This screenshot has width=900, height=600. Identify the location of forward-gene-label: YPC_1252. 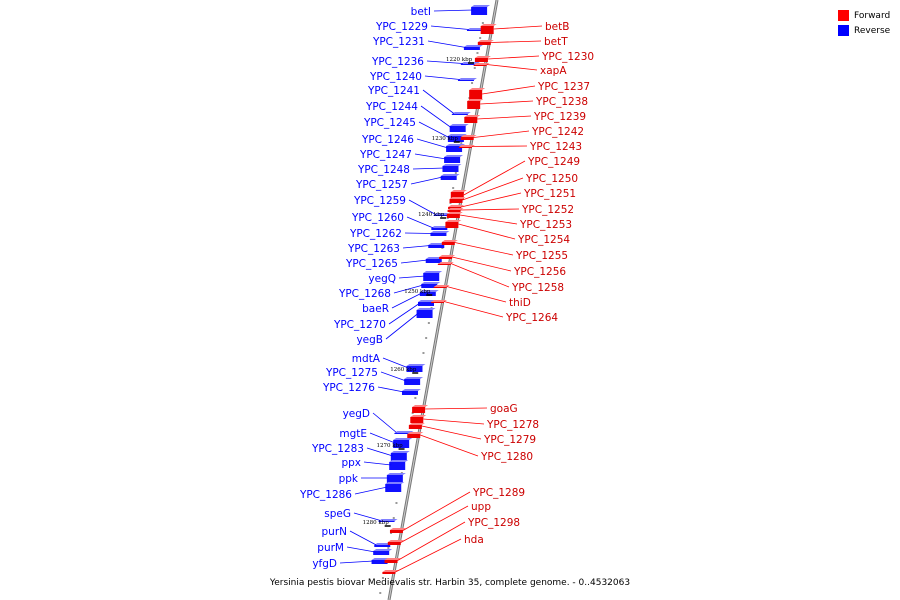
(547, 210).